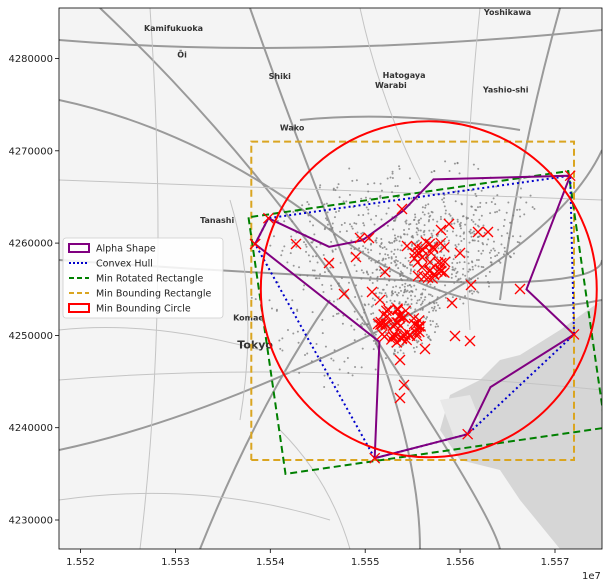  What do you see at coordinates (182, 55) in the screenshot?
I see `place-label: Ōi` at bounding box center [182, 55].